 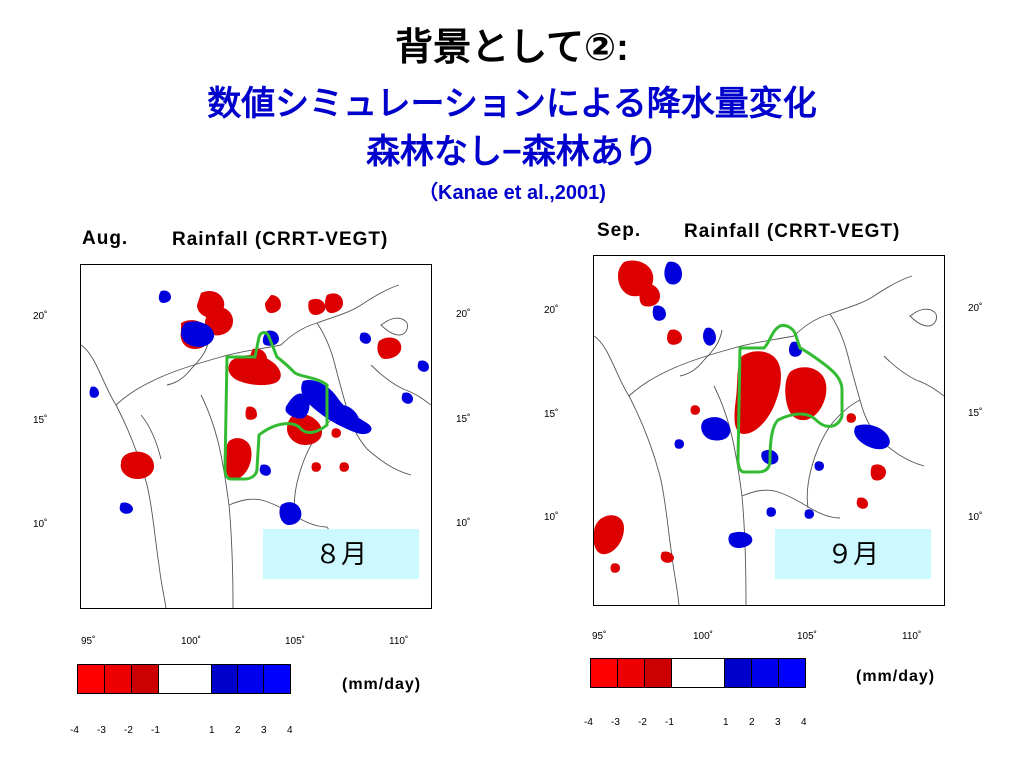 I want to click on month-badge: ８月, so click(x=341, y=554).